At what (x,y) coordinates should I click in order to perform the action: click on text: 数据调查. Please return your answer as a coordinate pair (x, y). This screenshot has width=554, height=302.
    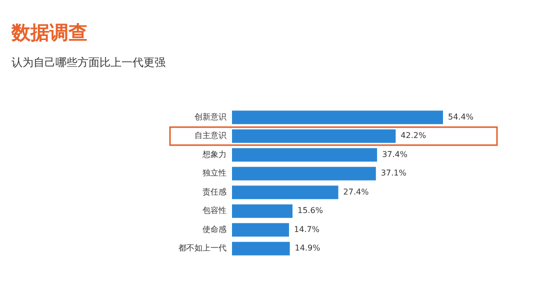
    Looking at the image, I should click on (49, 33).